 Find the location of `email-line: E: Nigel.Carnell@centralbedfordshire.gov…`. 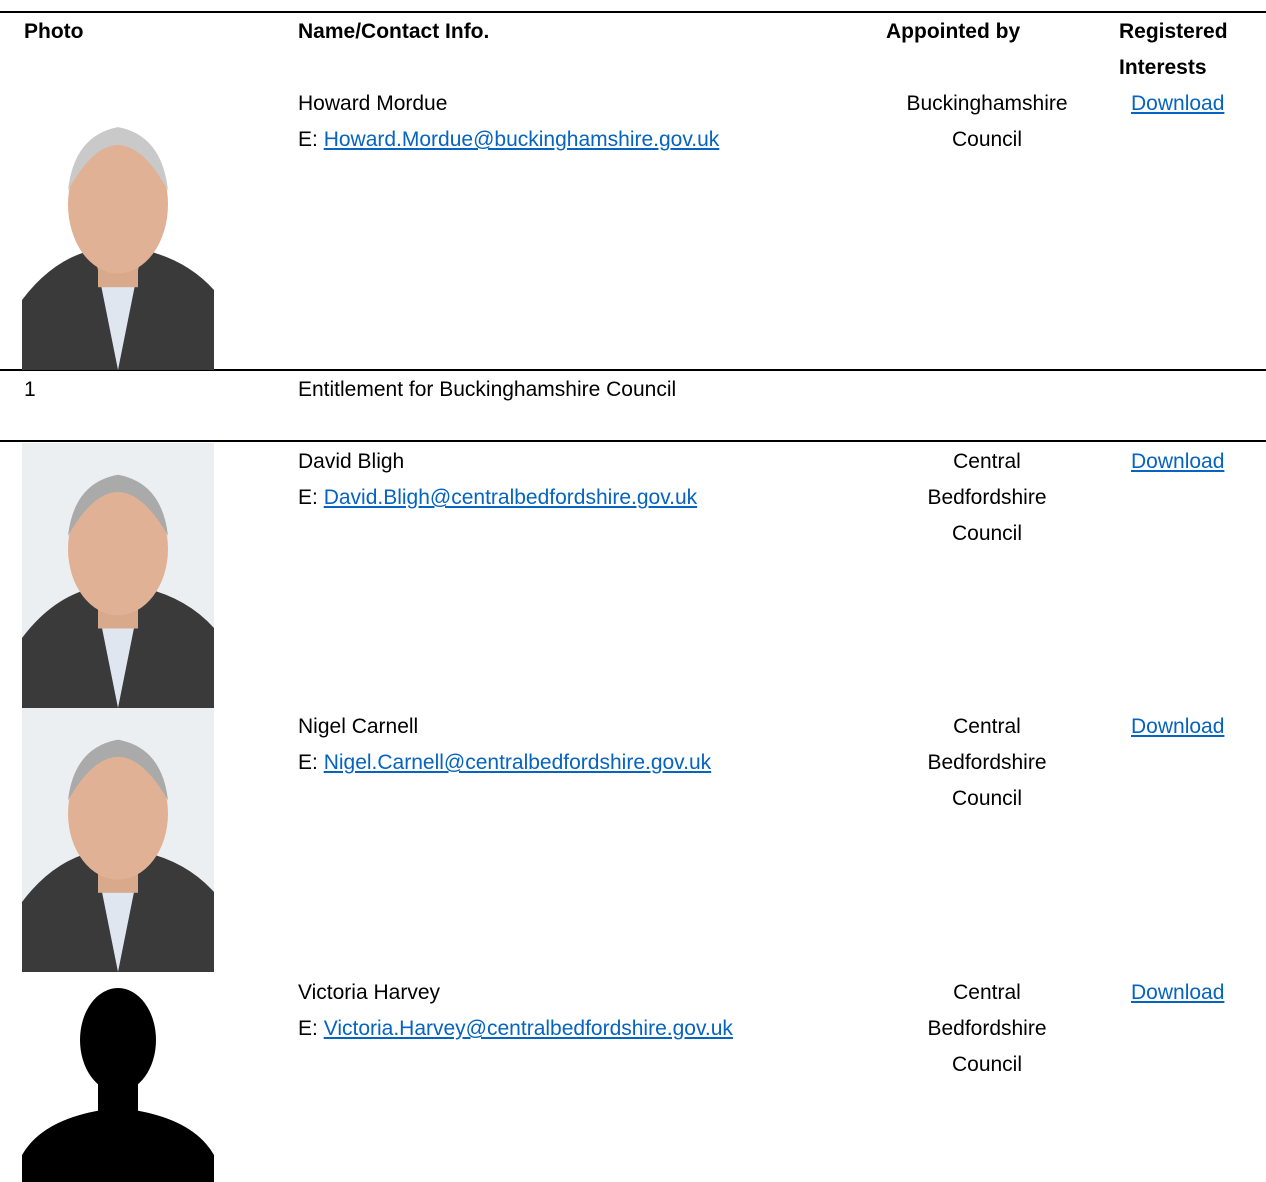

email-line: E: Nigel.Carnell@centralbedfordshire.gov… is located at coordinates (504, 763).